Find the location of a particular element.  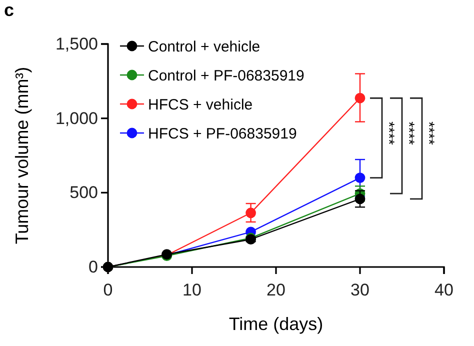

y-tick-label: 1,500 is located at coordinates (76, 44).